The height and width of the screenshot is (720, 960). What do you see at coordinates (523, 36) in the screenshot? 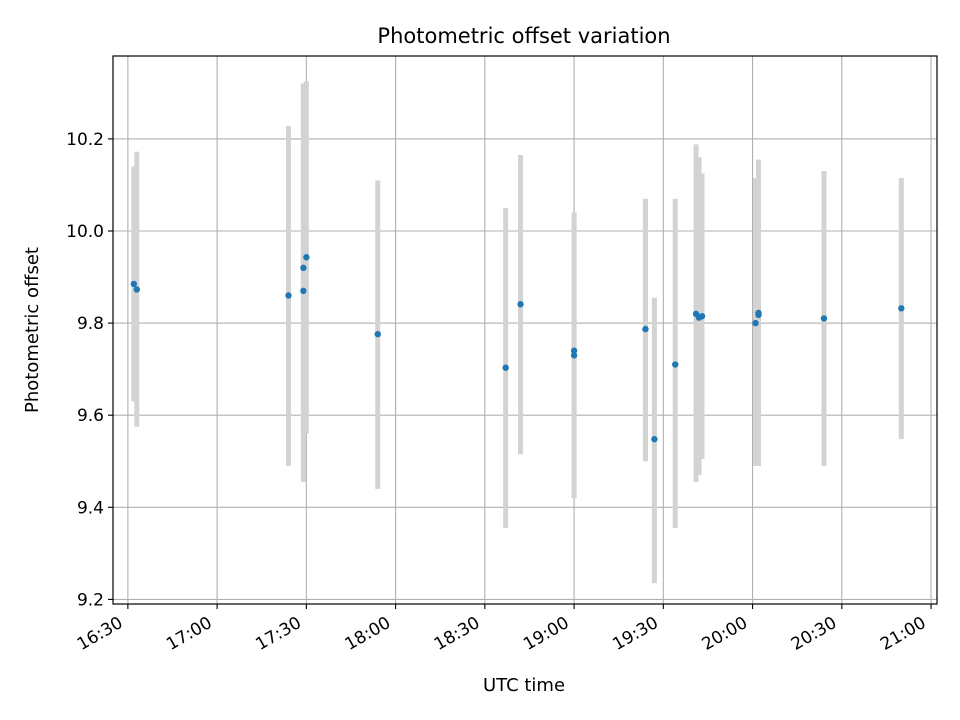
I see `chart-title: Photometric offset variation` at bounding box center [523, 36].